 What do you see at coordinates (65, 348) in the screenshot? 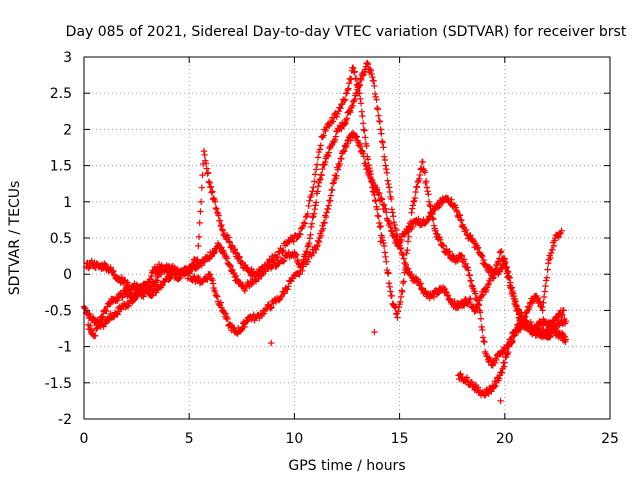
I see `y-tick-label: -1` at bounding box center [65, 348].